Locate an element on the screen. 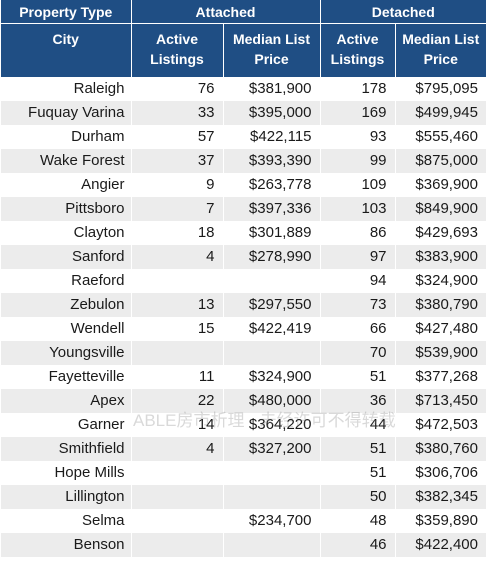 Image resolution: width=487 pixels, height=561 pixels. city-cell: Clayton is located at coordinates (66, 232).